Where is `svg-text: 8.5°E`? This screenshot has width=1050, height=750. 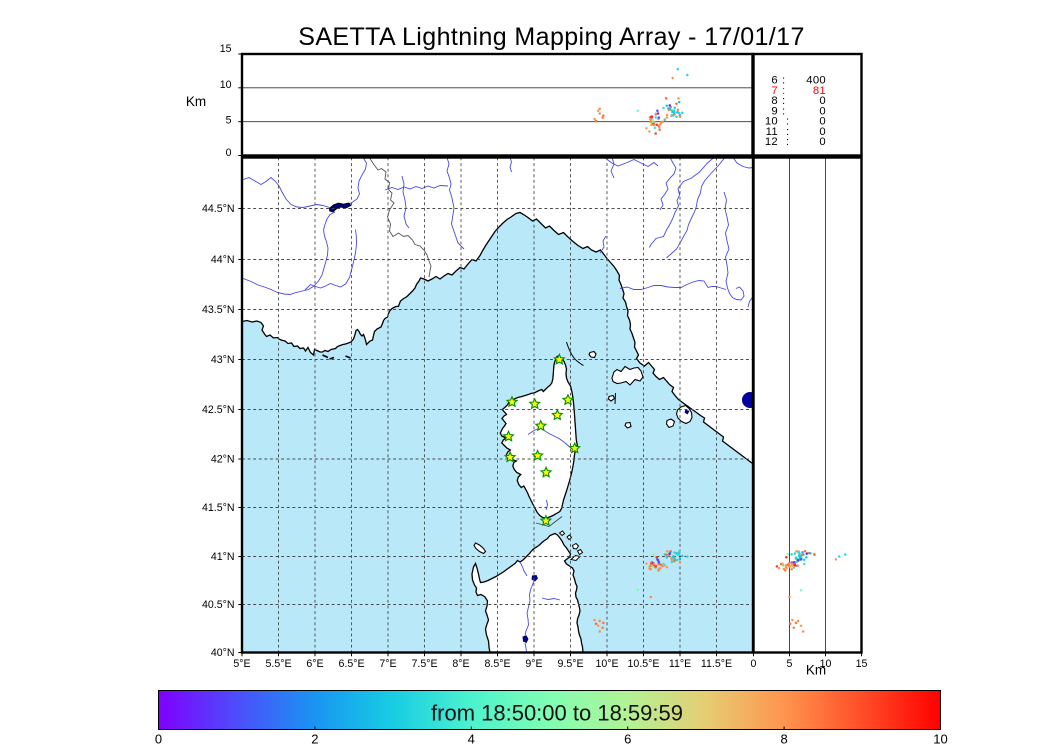
svg-text: 8.5°E is located at coordinates (497, 664).